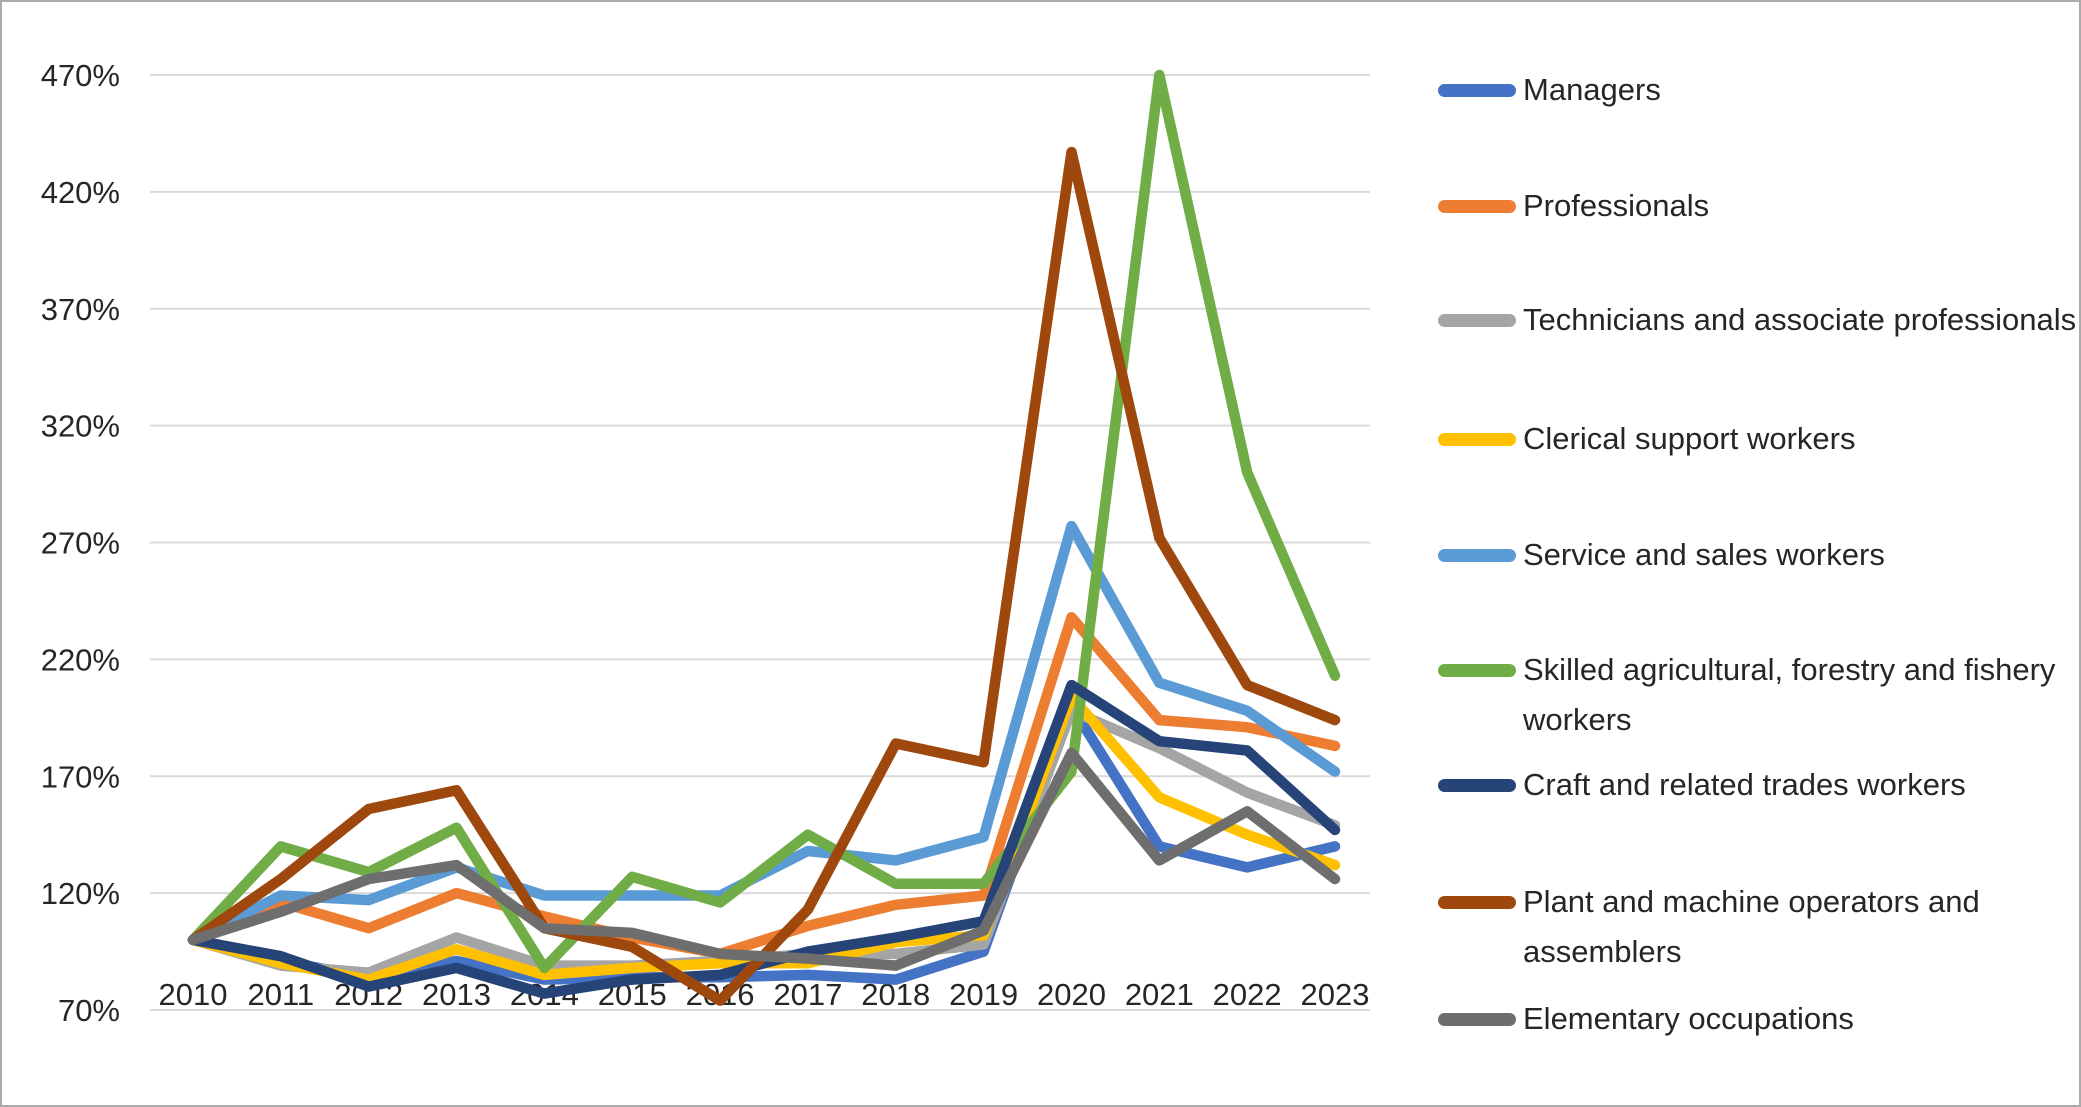 The width and height of the screenshot is (2081, 1107). I want to click on y-tick-label: 120%, so click(80, 893).